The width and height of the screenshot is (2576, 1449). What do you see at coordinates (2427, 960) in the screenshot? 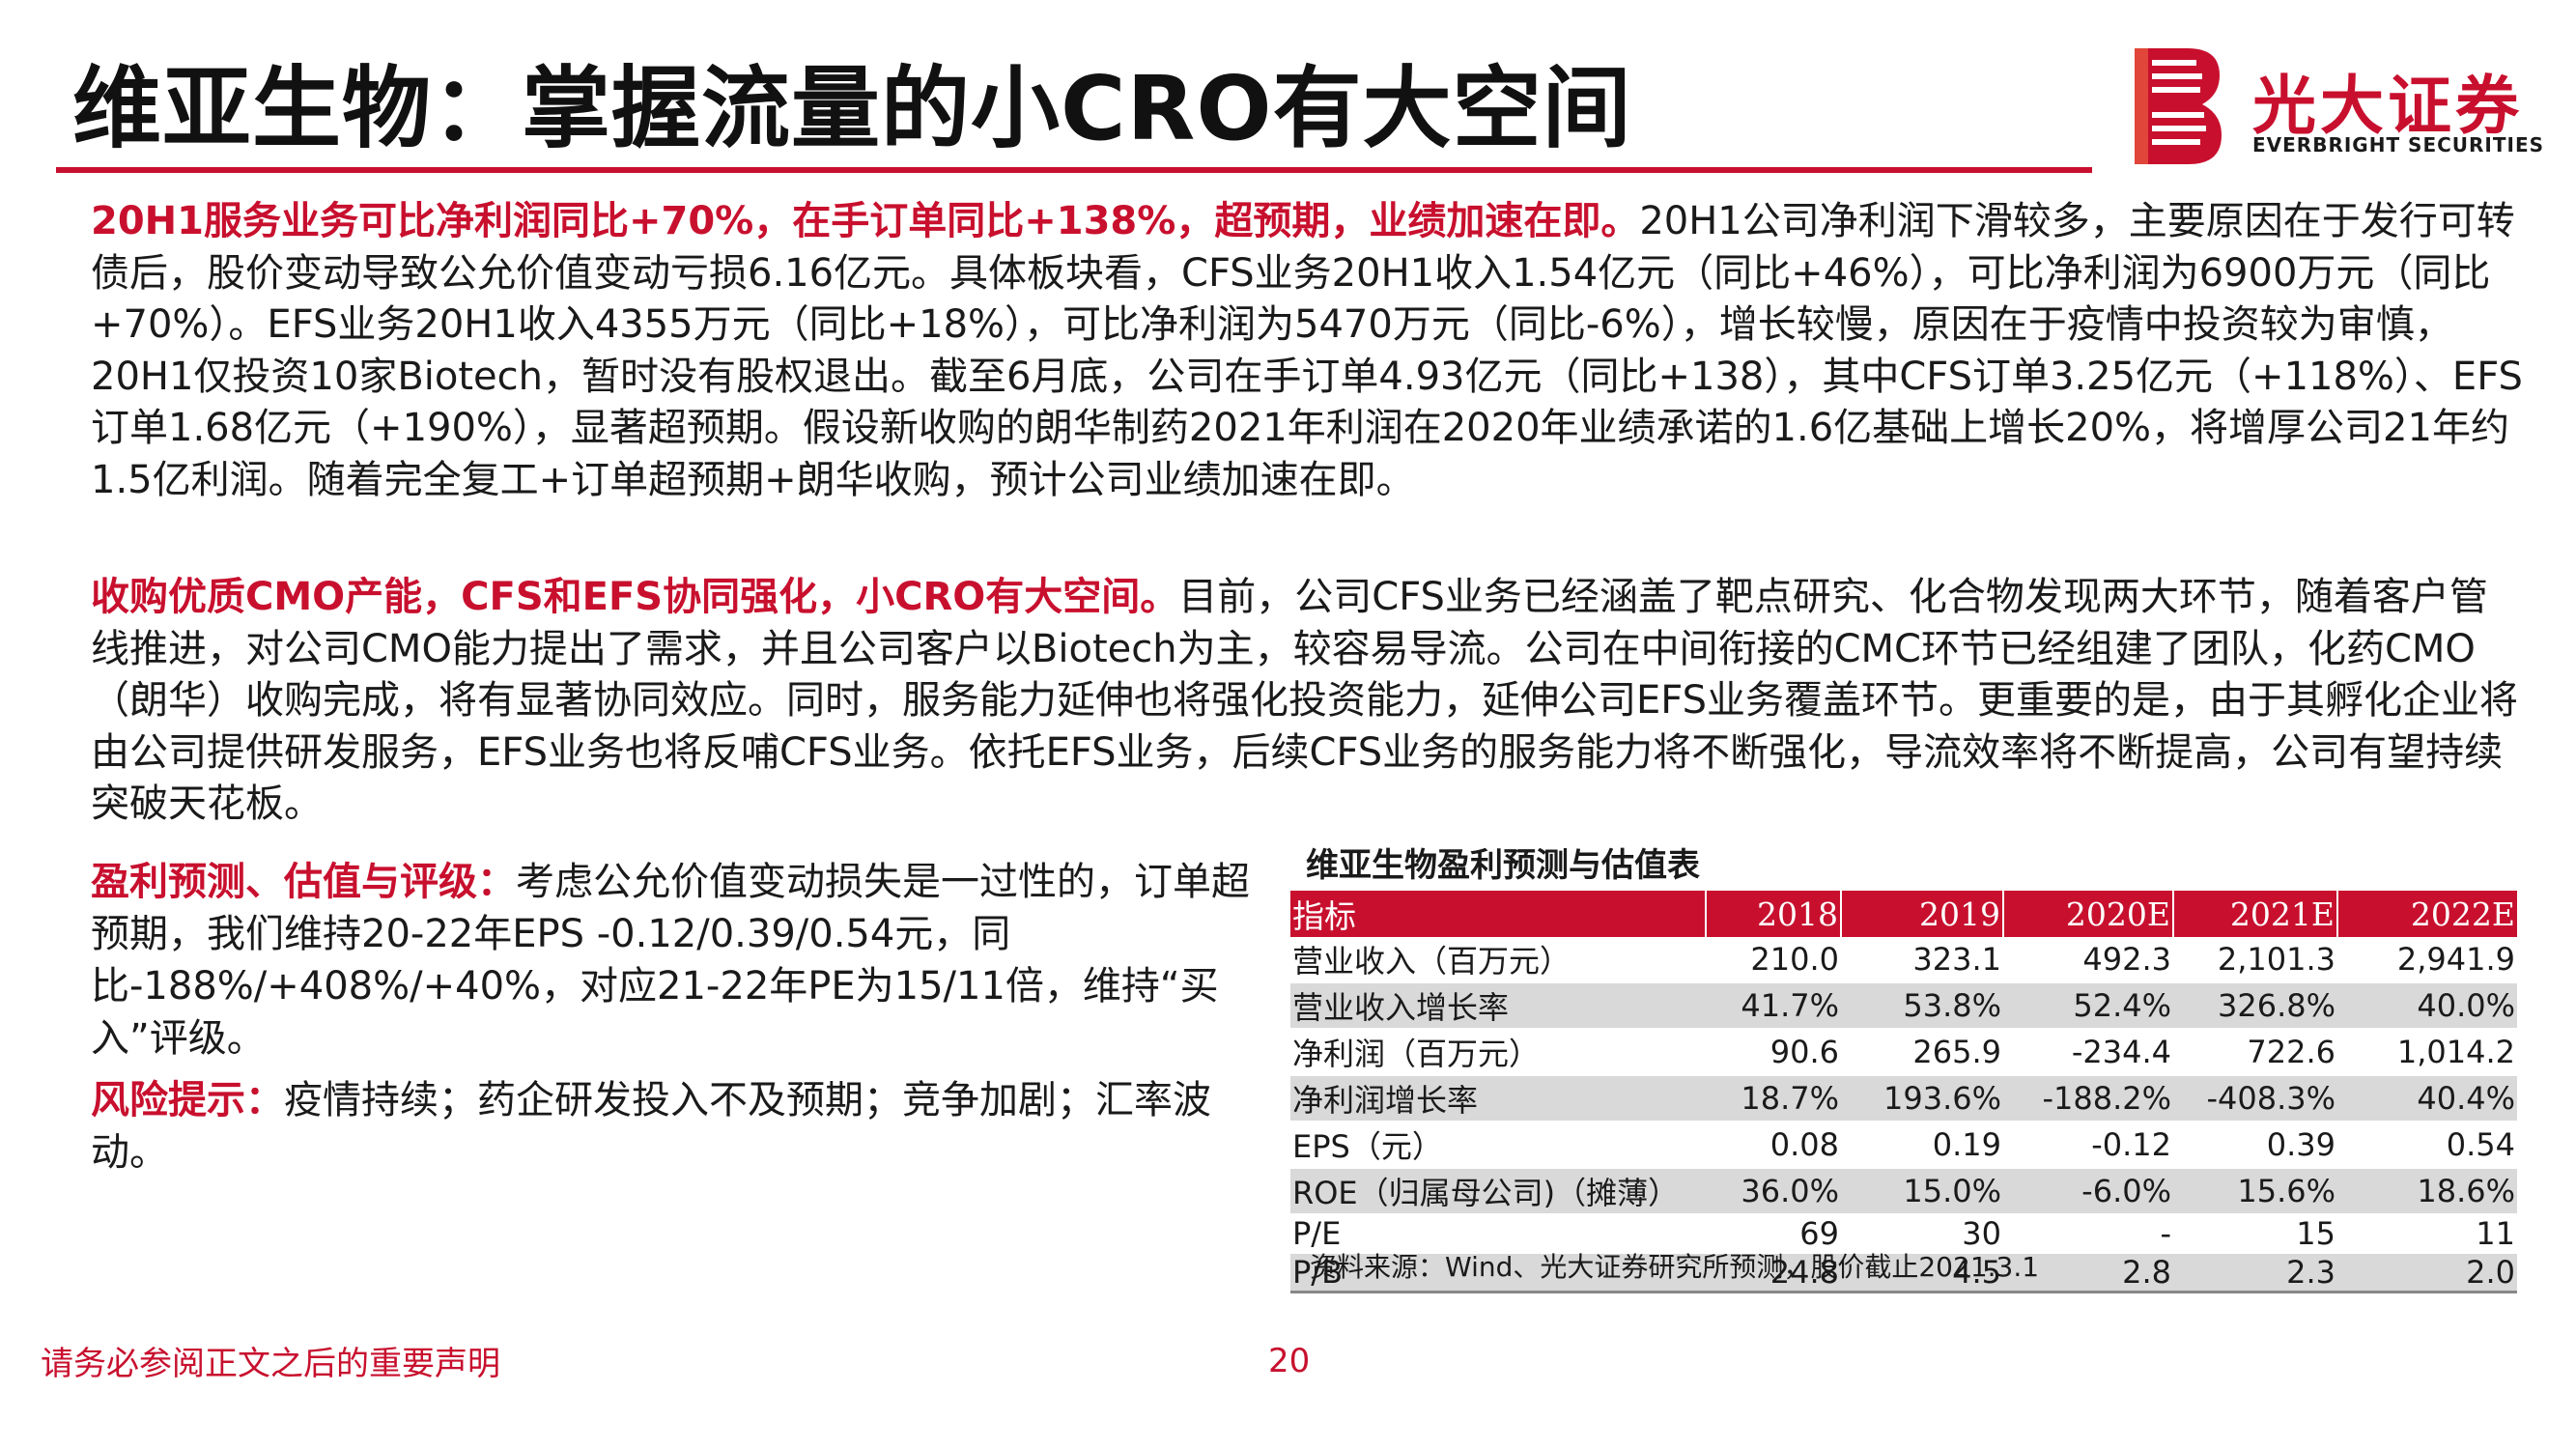
I see `table-cell: 2,941.9` at bounding box center [2427, 960].